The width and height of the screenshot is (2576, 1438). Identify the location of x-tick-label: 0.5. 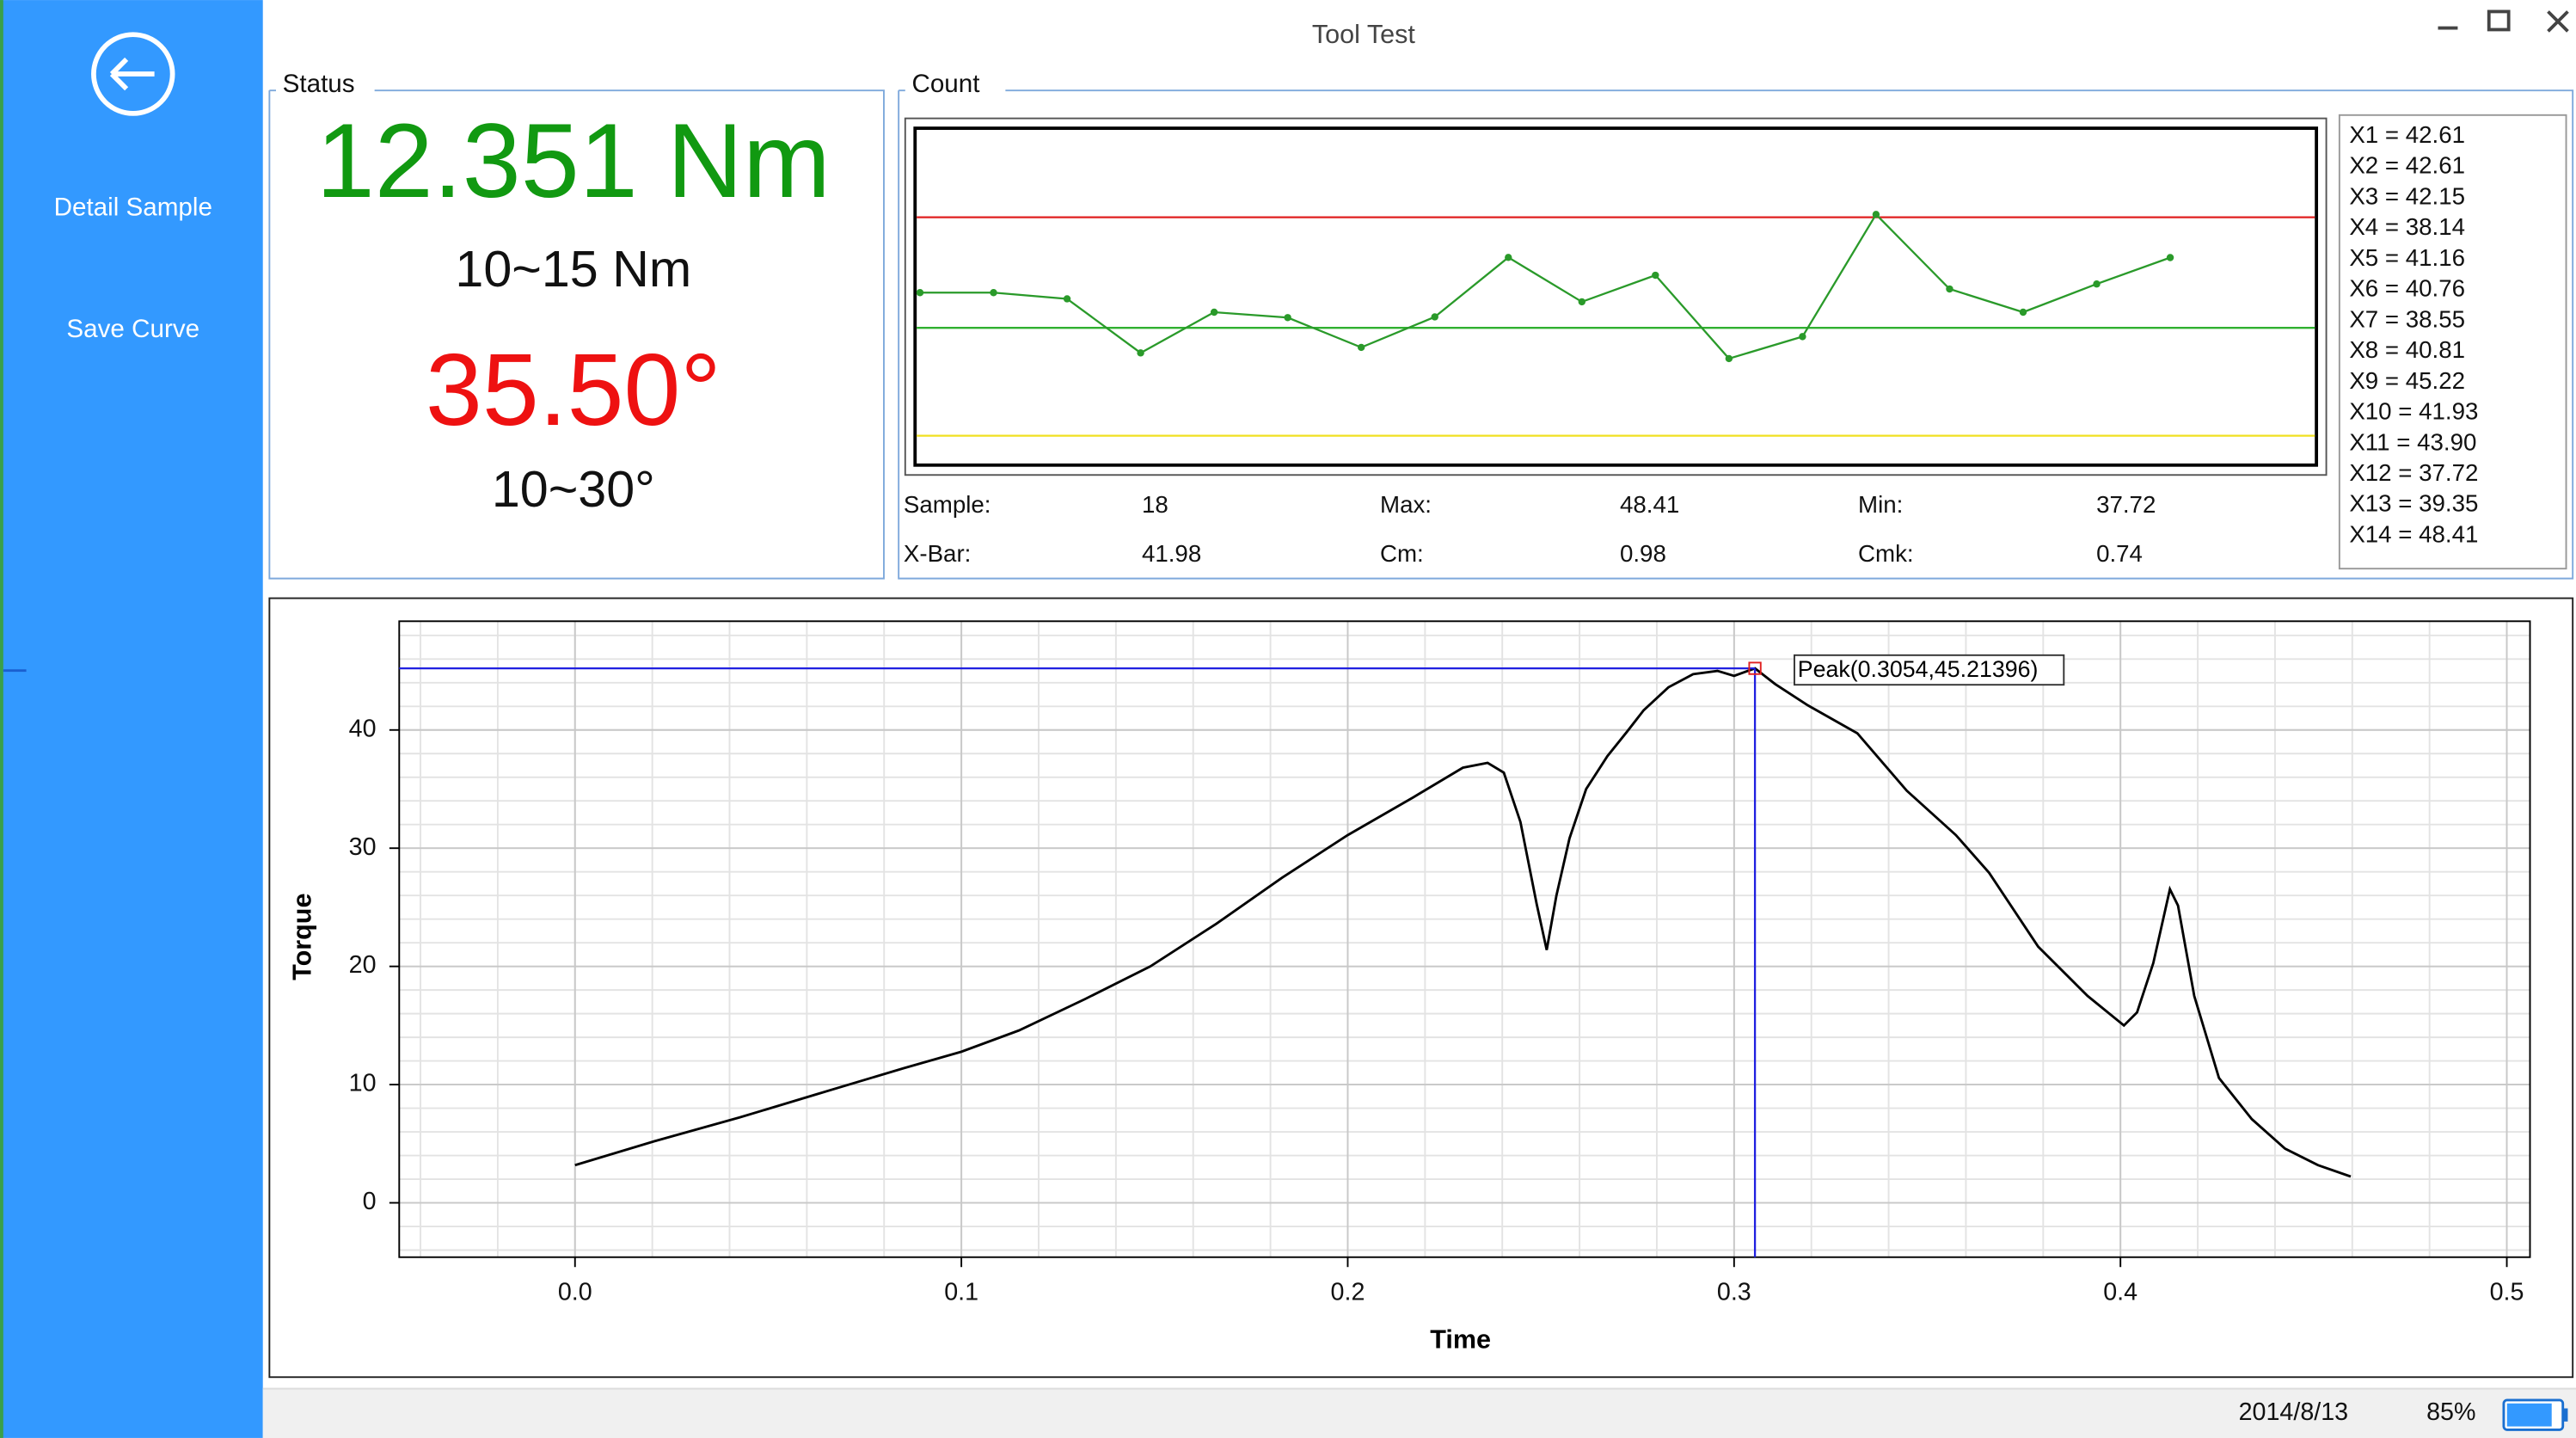
(2507, 1292).